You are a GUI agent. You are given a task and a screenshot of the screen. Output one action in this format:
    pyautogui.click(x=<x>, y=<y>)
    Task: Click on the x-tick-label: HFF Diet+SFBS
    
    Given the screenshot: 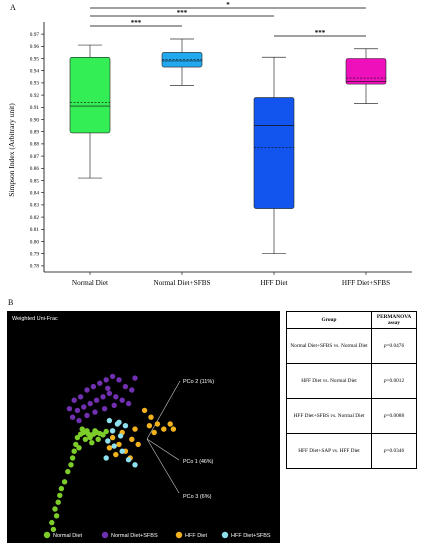 What is the action you would take?
    pyautogui.click(x=366, y=283)
    